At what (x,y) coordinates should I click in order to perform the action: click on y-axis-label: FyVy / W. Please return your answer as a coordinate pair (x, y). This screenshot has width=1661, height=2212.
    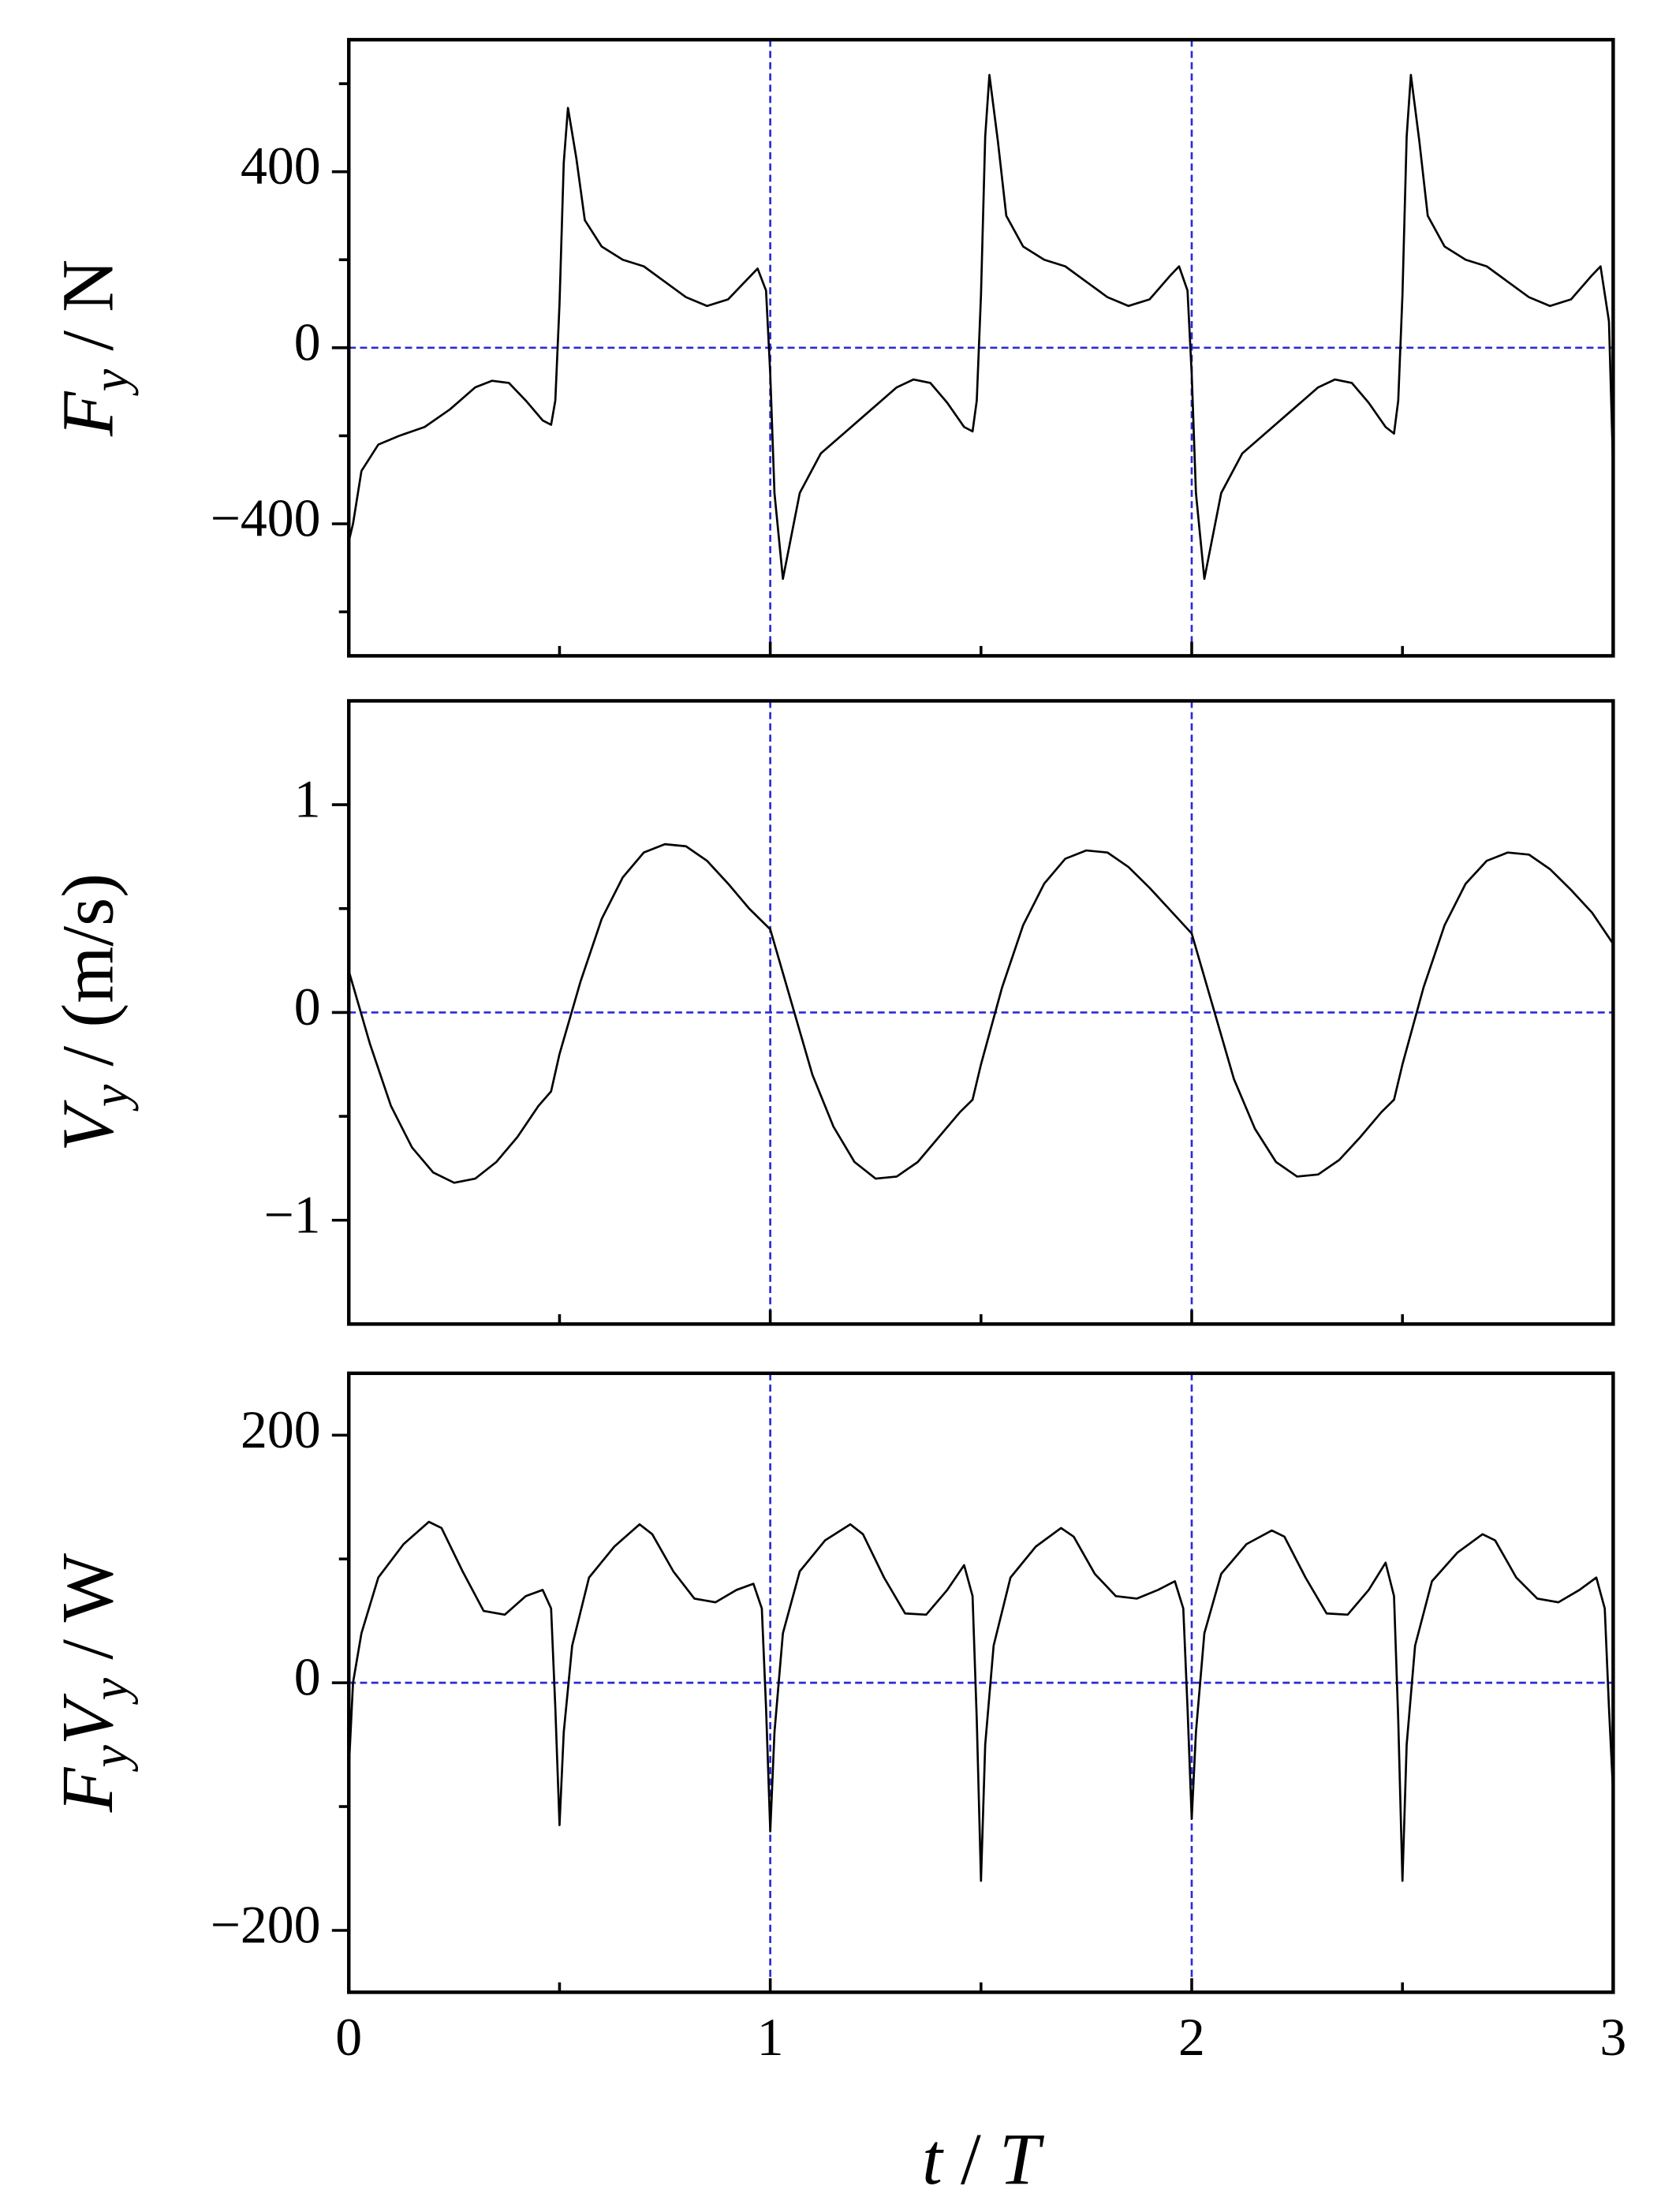
    Looking at the image, I should click on (93, 1683).